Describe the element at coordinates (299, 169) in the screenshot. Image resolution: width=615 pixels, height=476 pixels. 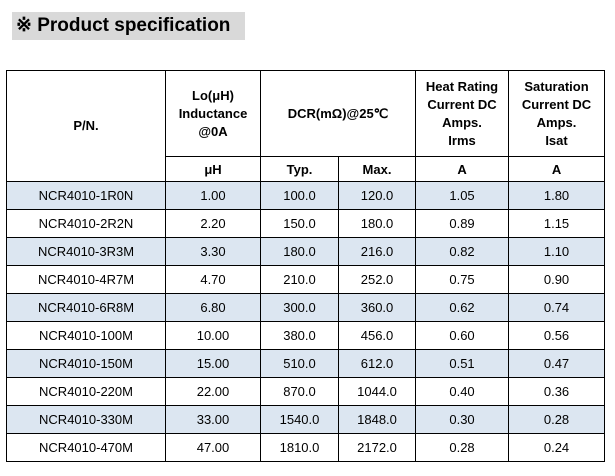
I see `unit-cell: Typ.` at that location.